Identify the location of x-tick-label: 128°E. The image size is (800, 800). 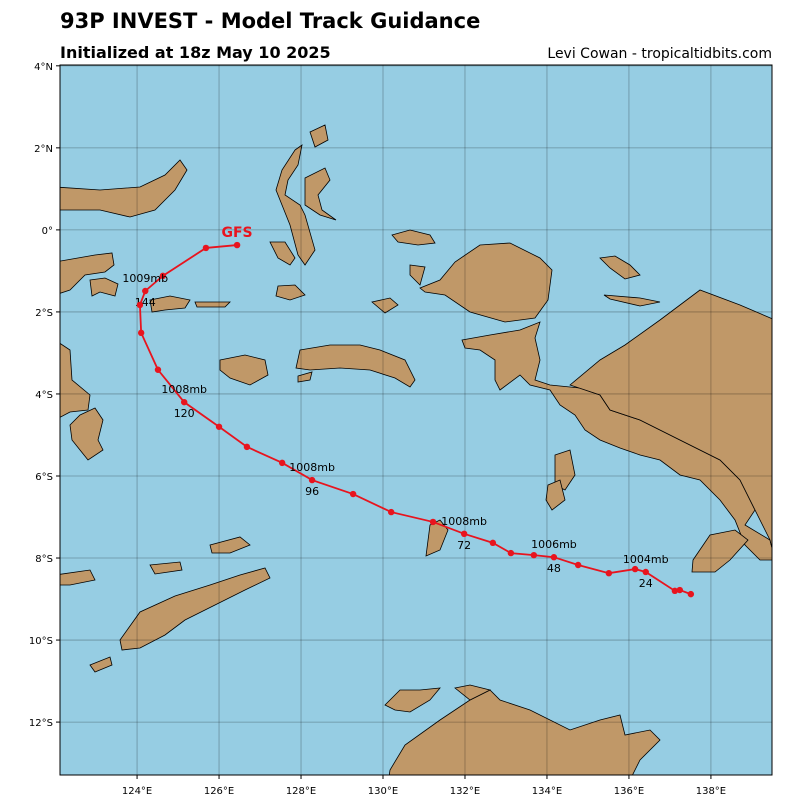
(301, 791).